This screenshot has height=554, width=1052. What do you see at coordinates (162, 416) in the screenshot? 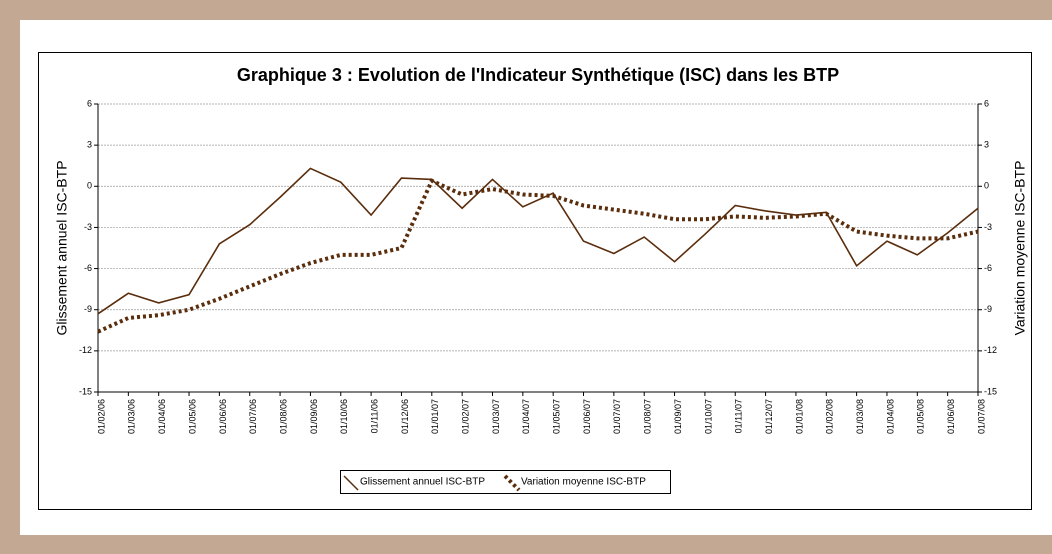
I see `x-tick-label: 01/04/06` at bounding box center [162, 416].